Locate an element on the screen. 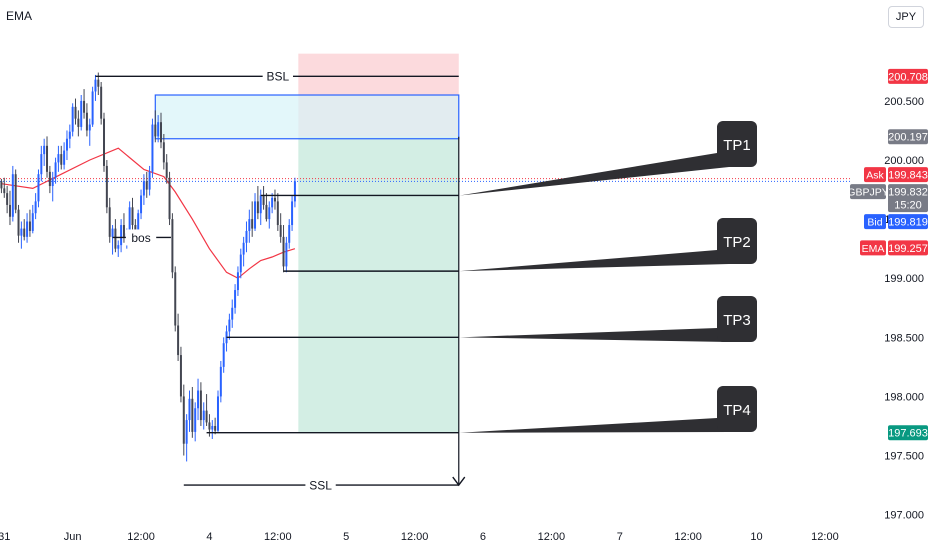 This screenshot has height=555, width=932. x-tick-label: 5 is located at coordinates (346, 537).